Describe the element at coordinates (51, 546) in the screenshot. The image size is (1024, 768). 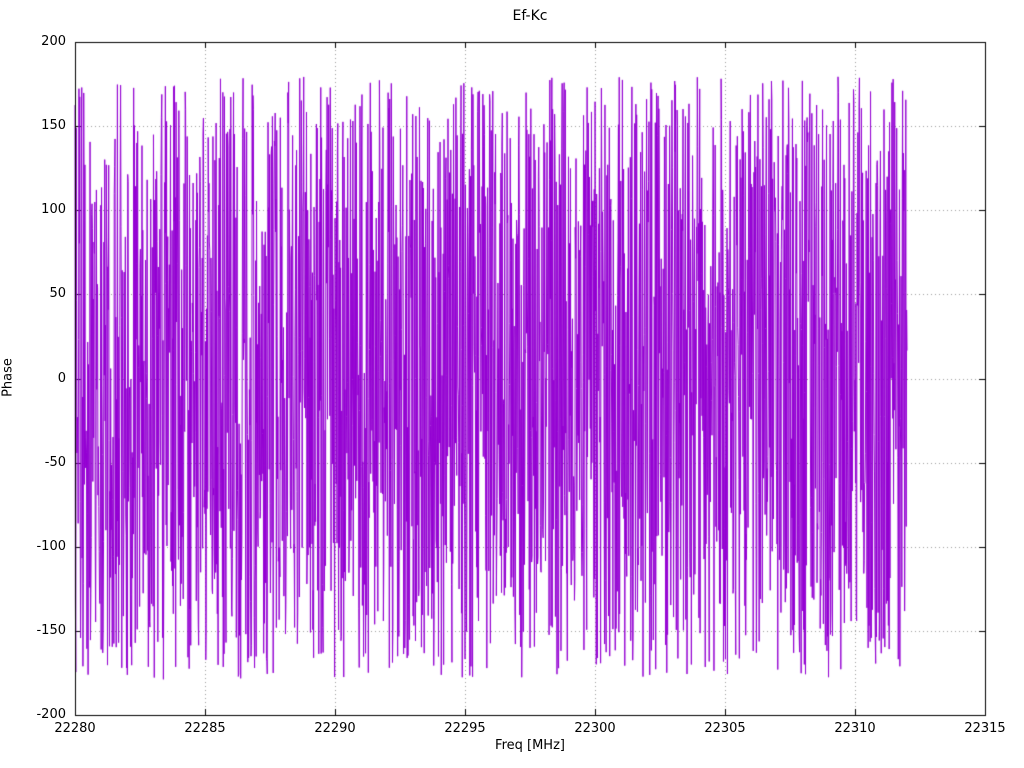
I see `y-tick-label: -100` at that location.